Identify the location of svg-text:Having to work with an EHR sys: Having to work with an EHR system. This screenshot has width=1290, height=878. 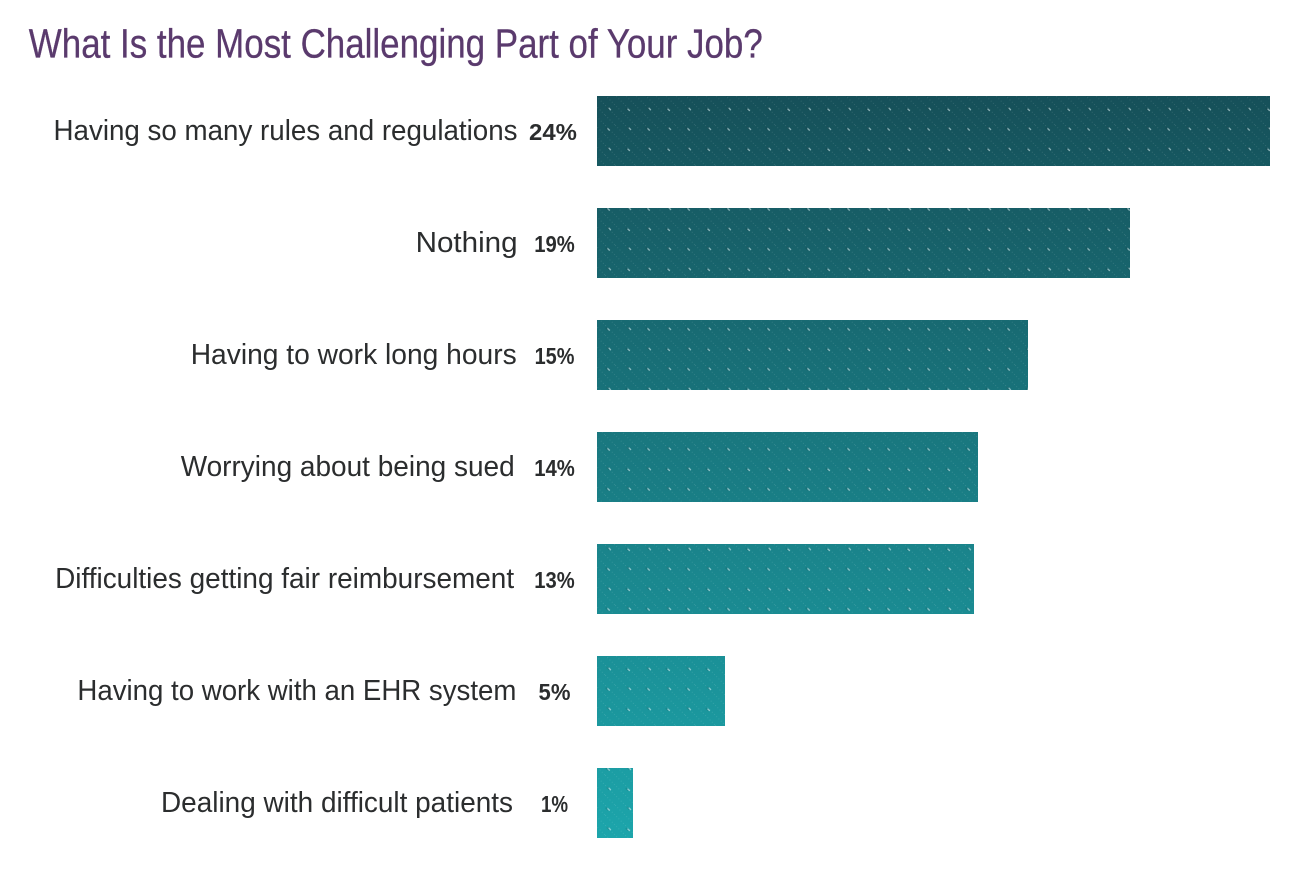
(296, 691).